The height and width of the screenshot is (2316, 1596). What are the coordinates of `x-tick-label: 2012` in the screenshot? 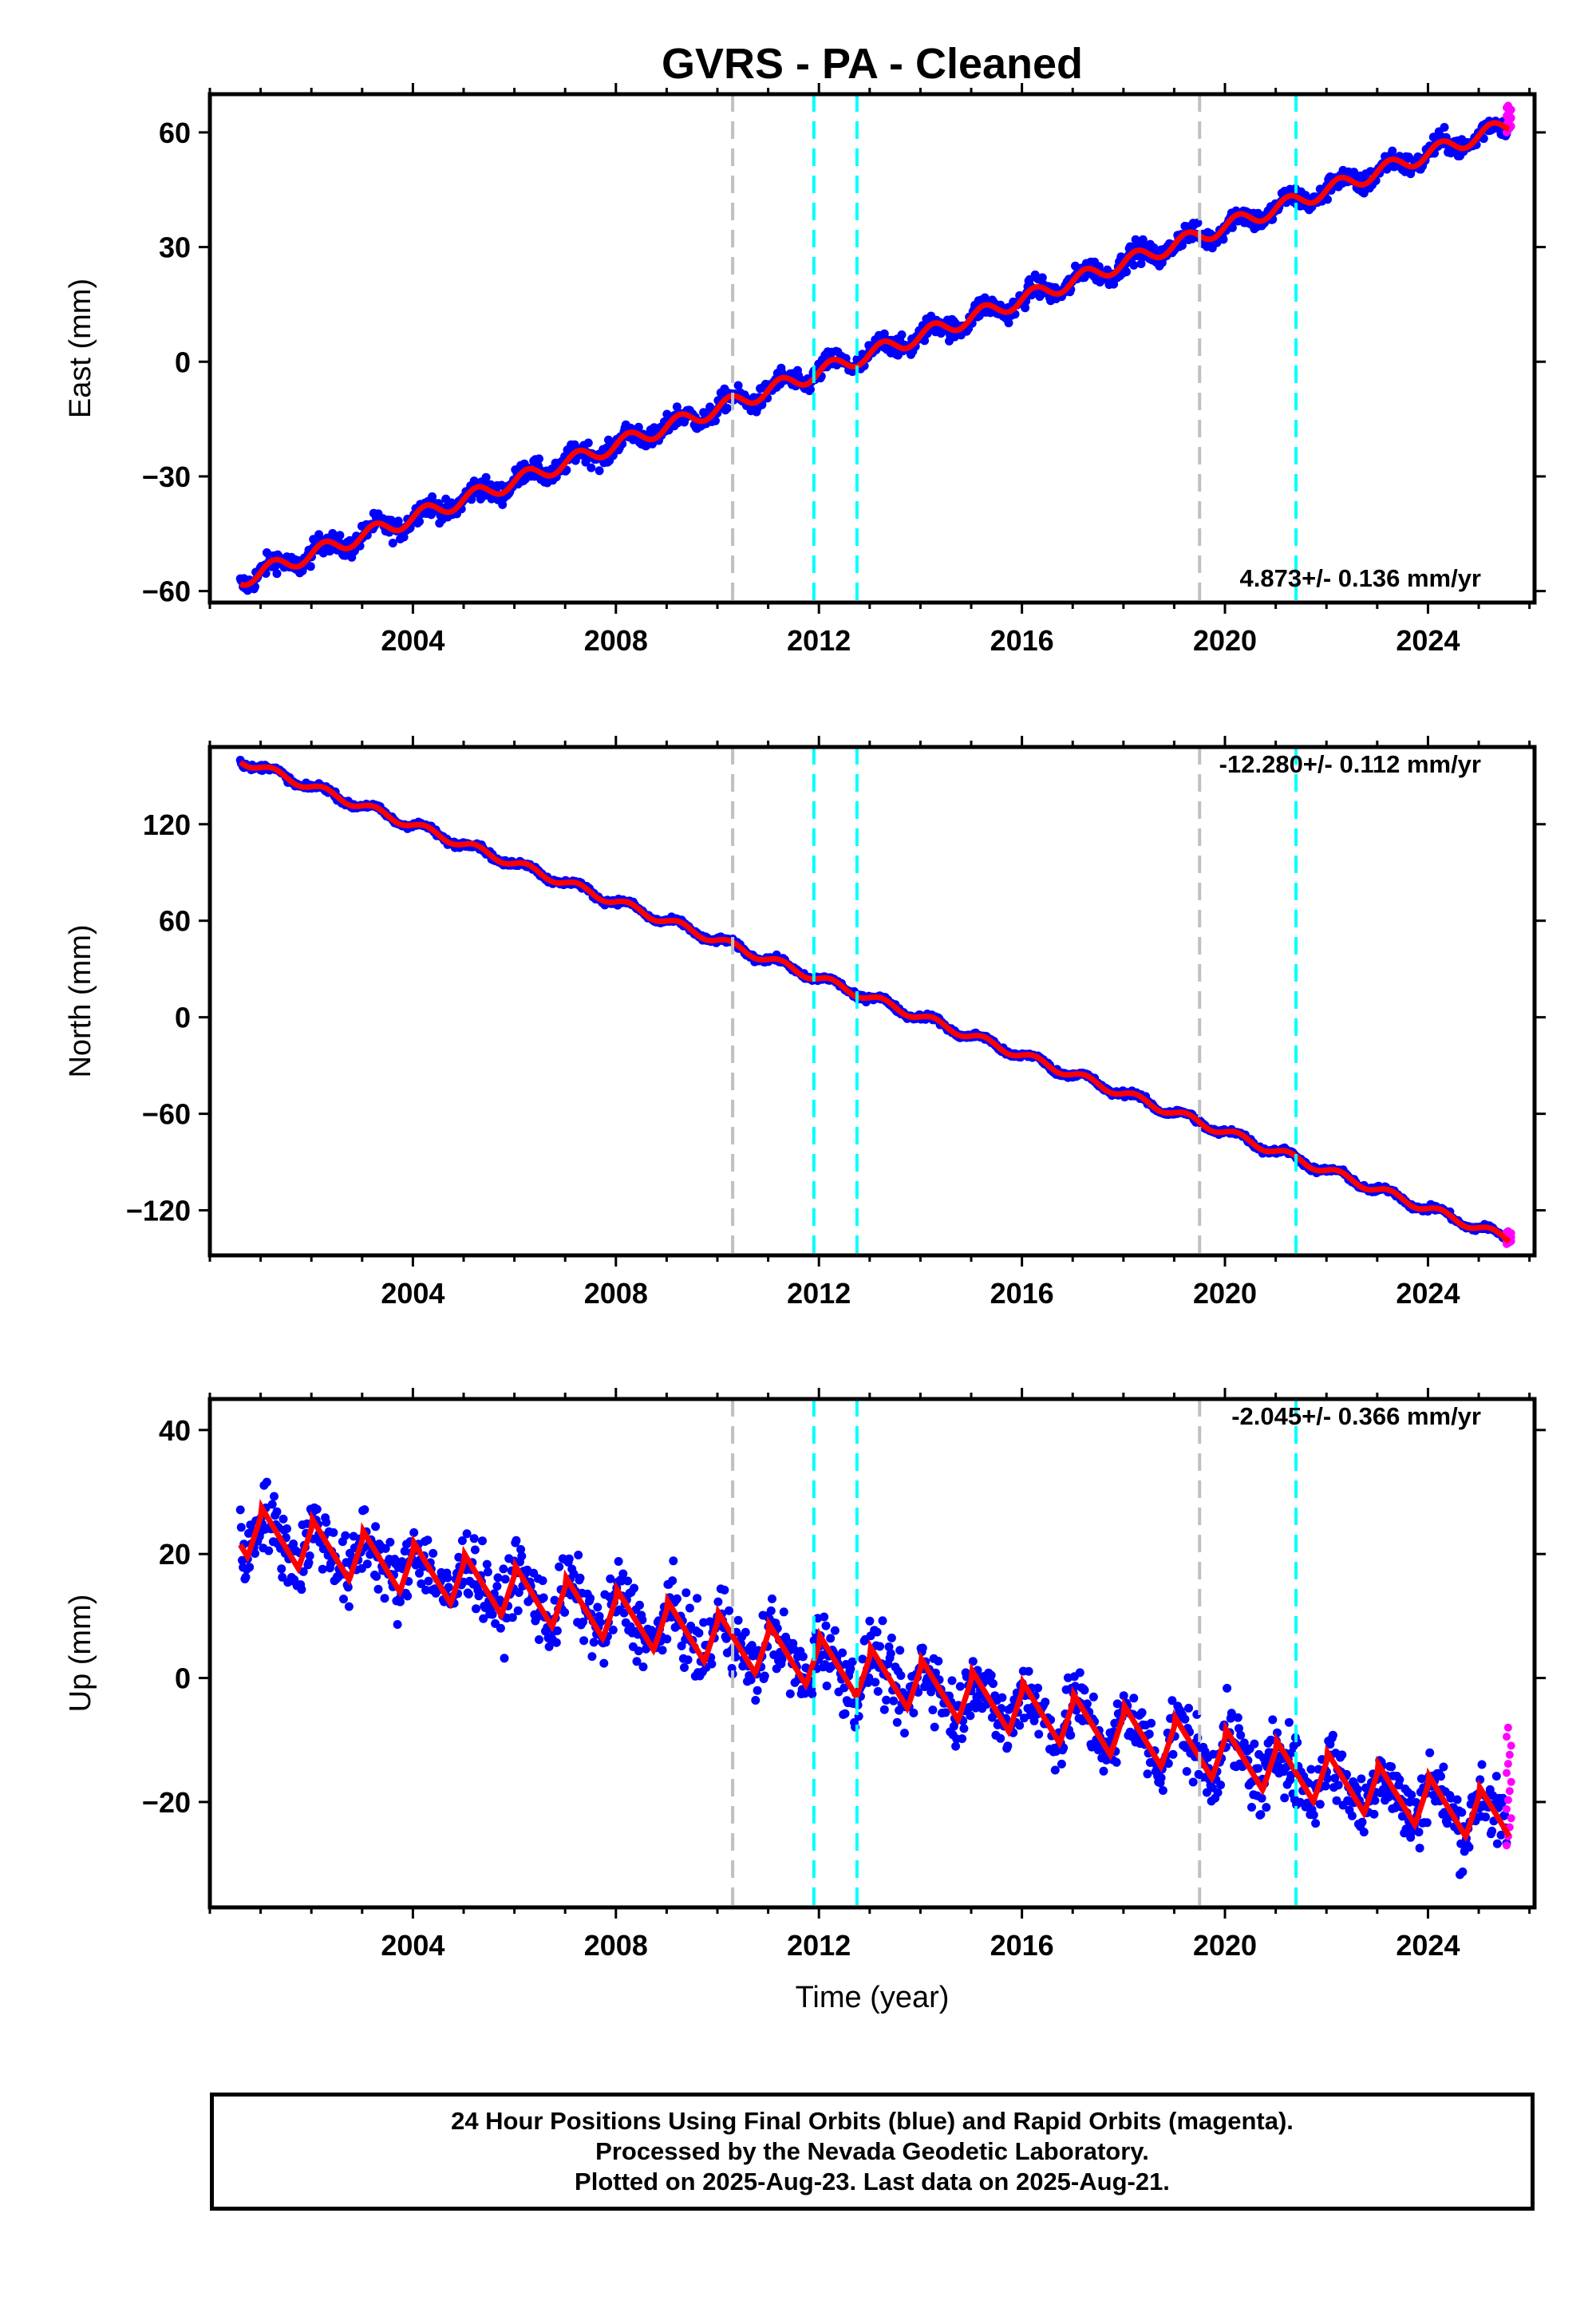 It's located at (819, 1293).